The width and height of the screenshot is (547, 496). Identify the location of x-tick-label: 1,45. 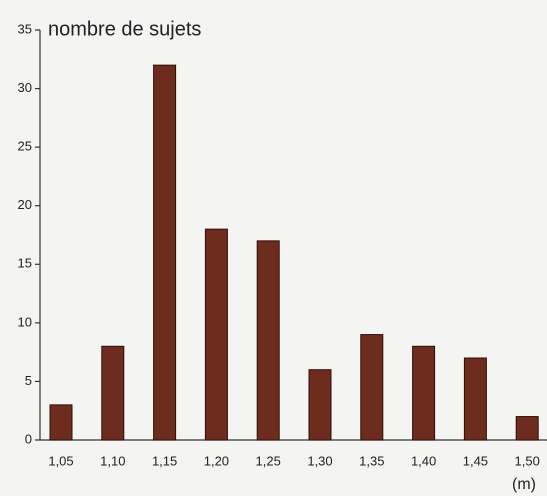
(475, 460).